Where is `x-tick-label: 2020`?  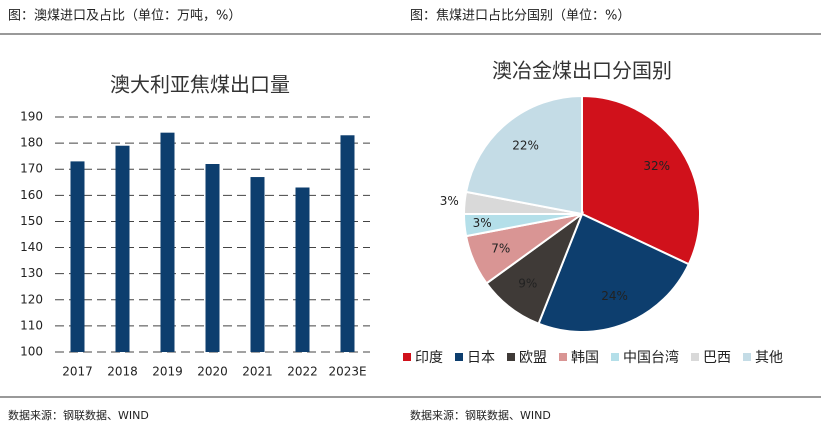 x-tick-label: 2020 is located at coordinates (212, 372).